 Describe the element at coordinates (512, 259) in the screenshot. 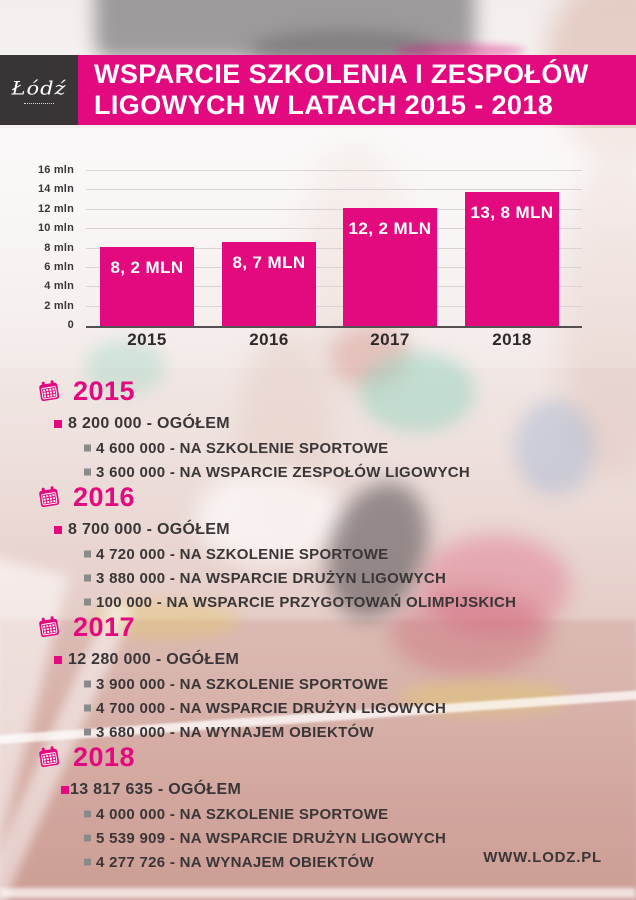

I see `bar-2018: 13, 8 MLN` at that location.